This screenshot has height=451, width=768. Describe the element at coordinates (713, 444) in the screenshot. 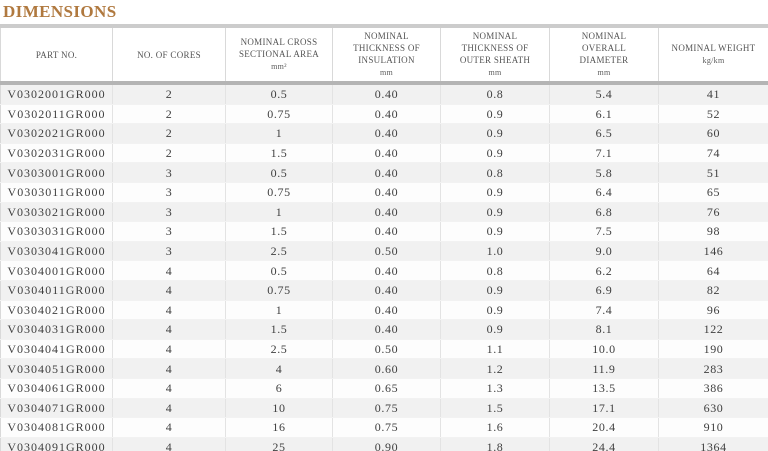

I see `cell-weight: 1364` at that location.